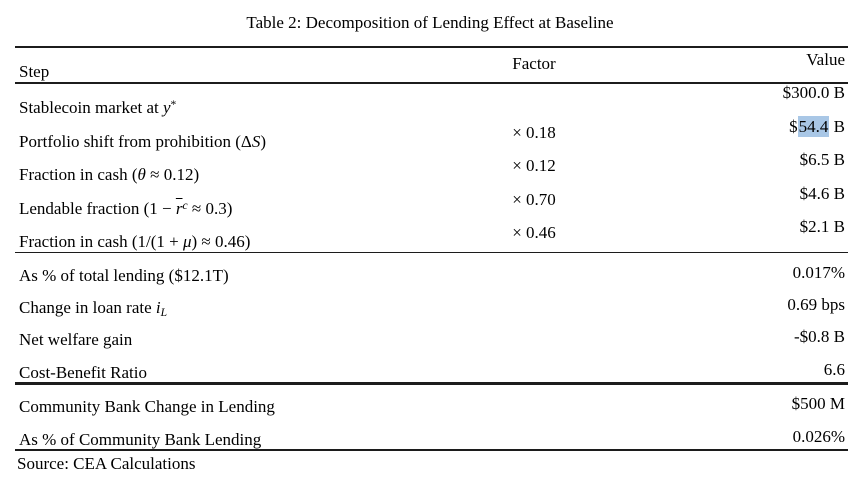 The width and height of the screenshot is (860, 484). I want to click on cell-value: $500 M, so click(748, 405).